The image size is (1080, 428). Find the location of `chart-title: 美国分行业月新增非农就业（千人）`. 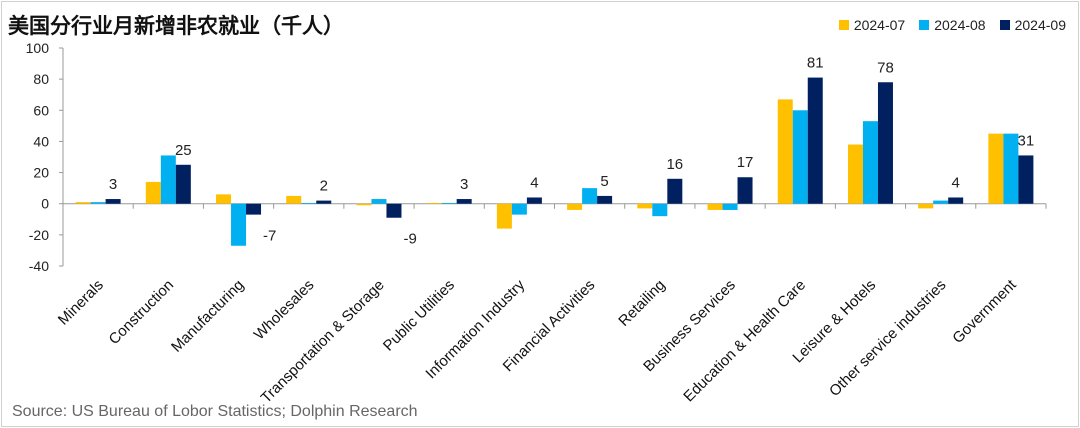

chart-title: 美国分行业月新增非农就业（千人） is located at coordinates (176, 26).